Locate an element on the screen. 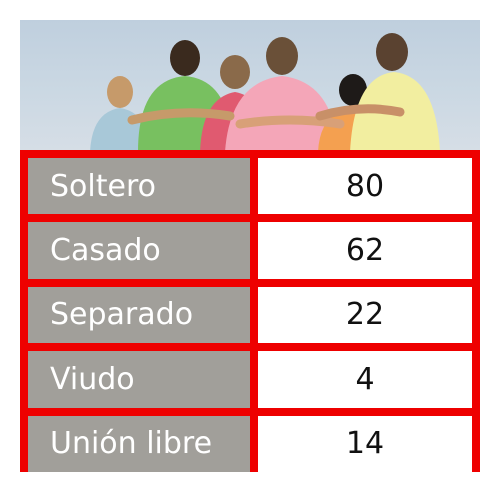 This screenshot has width=500, height=500. row-value: 22 is located at coordinates (365, 315).